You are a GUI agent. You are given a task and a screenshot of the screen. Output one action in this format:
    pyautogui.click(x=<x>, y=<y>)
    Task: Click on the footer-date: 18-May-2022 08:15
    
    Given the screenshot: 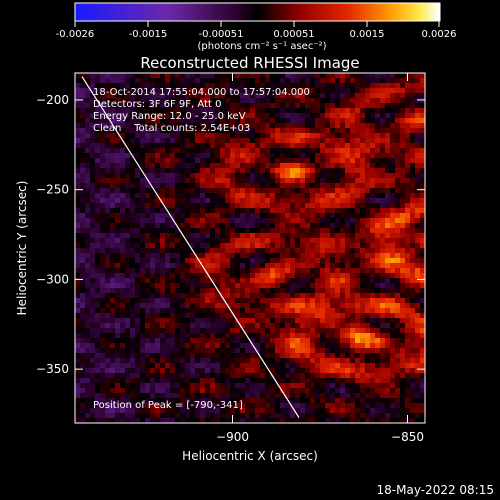 What is the action you would take?
    pyautogui.click(x=435, y=490)
    